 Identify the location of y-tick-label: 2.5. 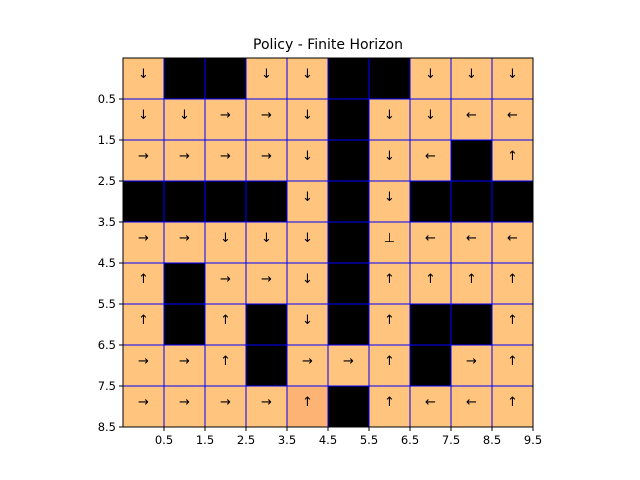
(107, 181).